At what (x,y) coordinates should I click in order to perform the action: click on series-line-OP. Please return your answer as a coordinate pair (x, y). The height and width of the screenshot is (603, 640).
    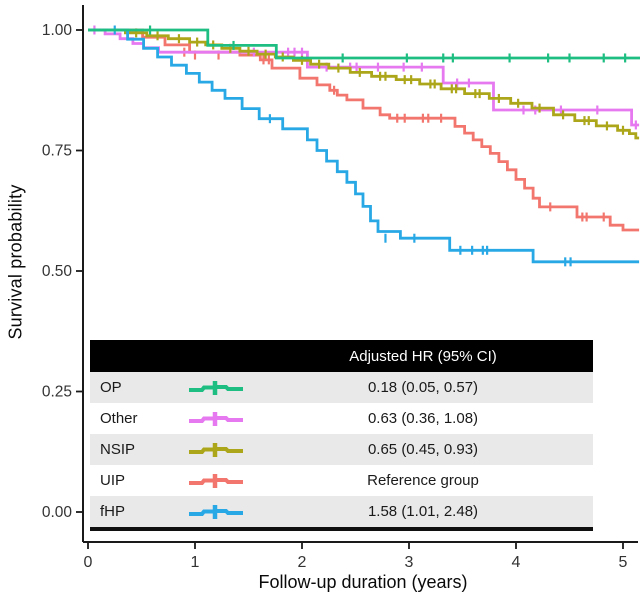
    Looking at the image, I should click on (364, 44).